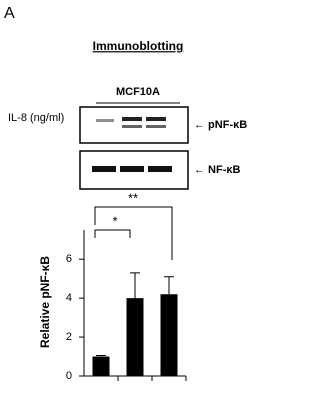  I want to click on y-tick-label: 6, so click(69, 259).